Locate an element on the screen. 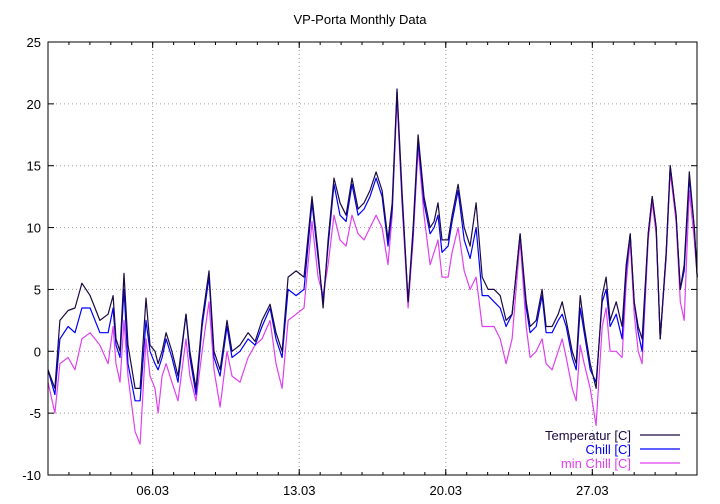 This screenshot has width=720, height=504. x-tick-label: 20.03 is located at coordinates (446, 490).